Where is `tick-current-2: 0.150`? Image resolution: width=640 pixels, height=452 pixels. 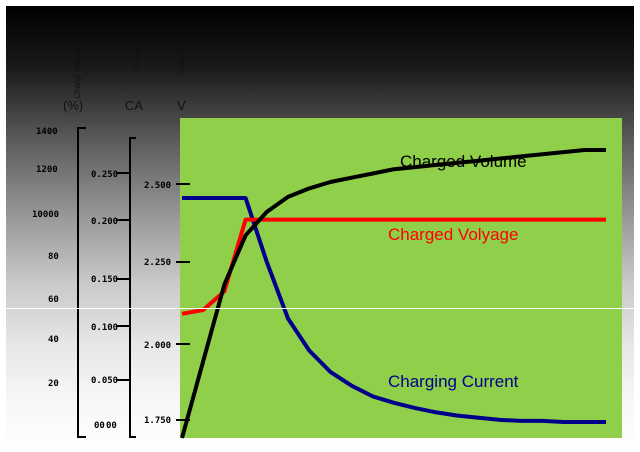
tick-current-2: 0.150 is located at coordinates (104, 280).